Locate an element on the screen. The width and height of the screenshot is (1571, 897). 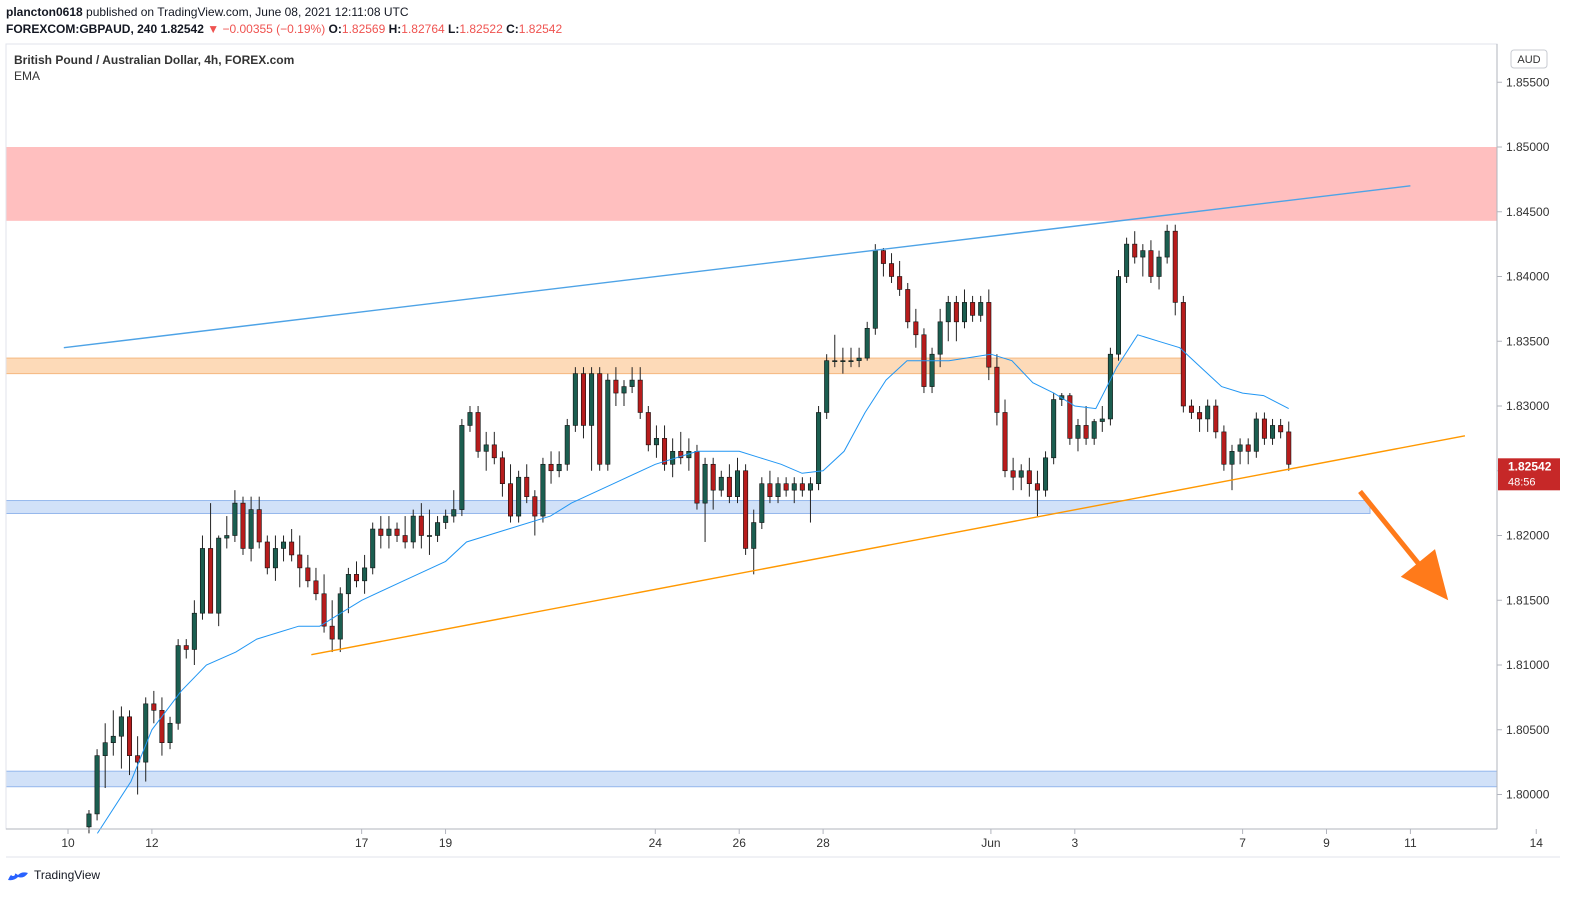
close-label: C: is located at coordinates (512, 29).